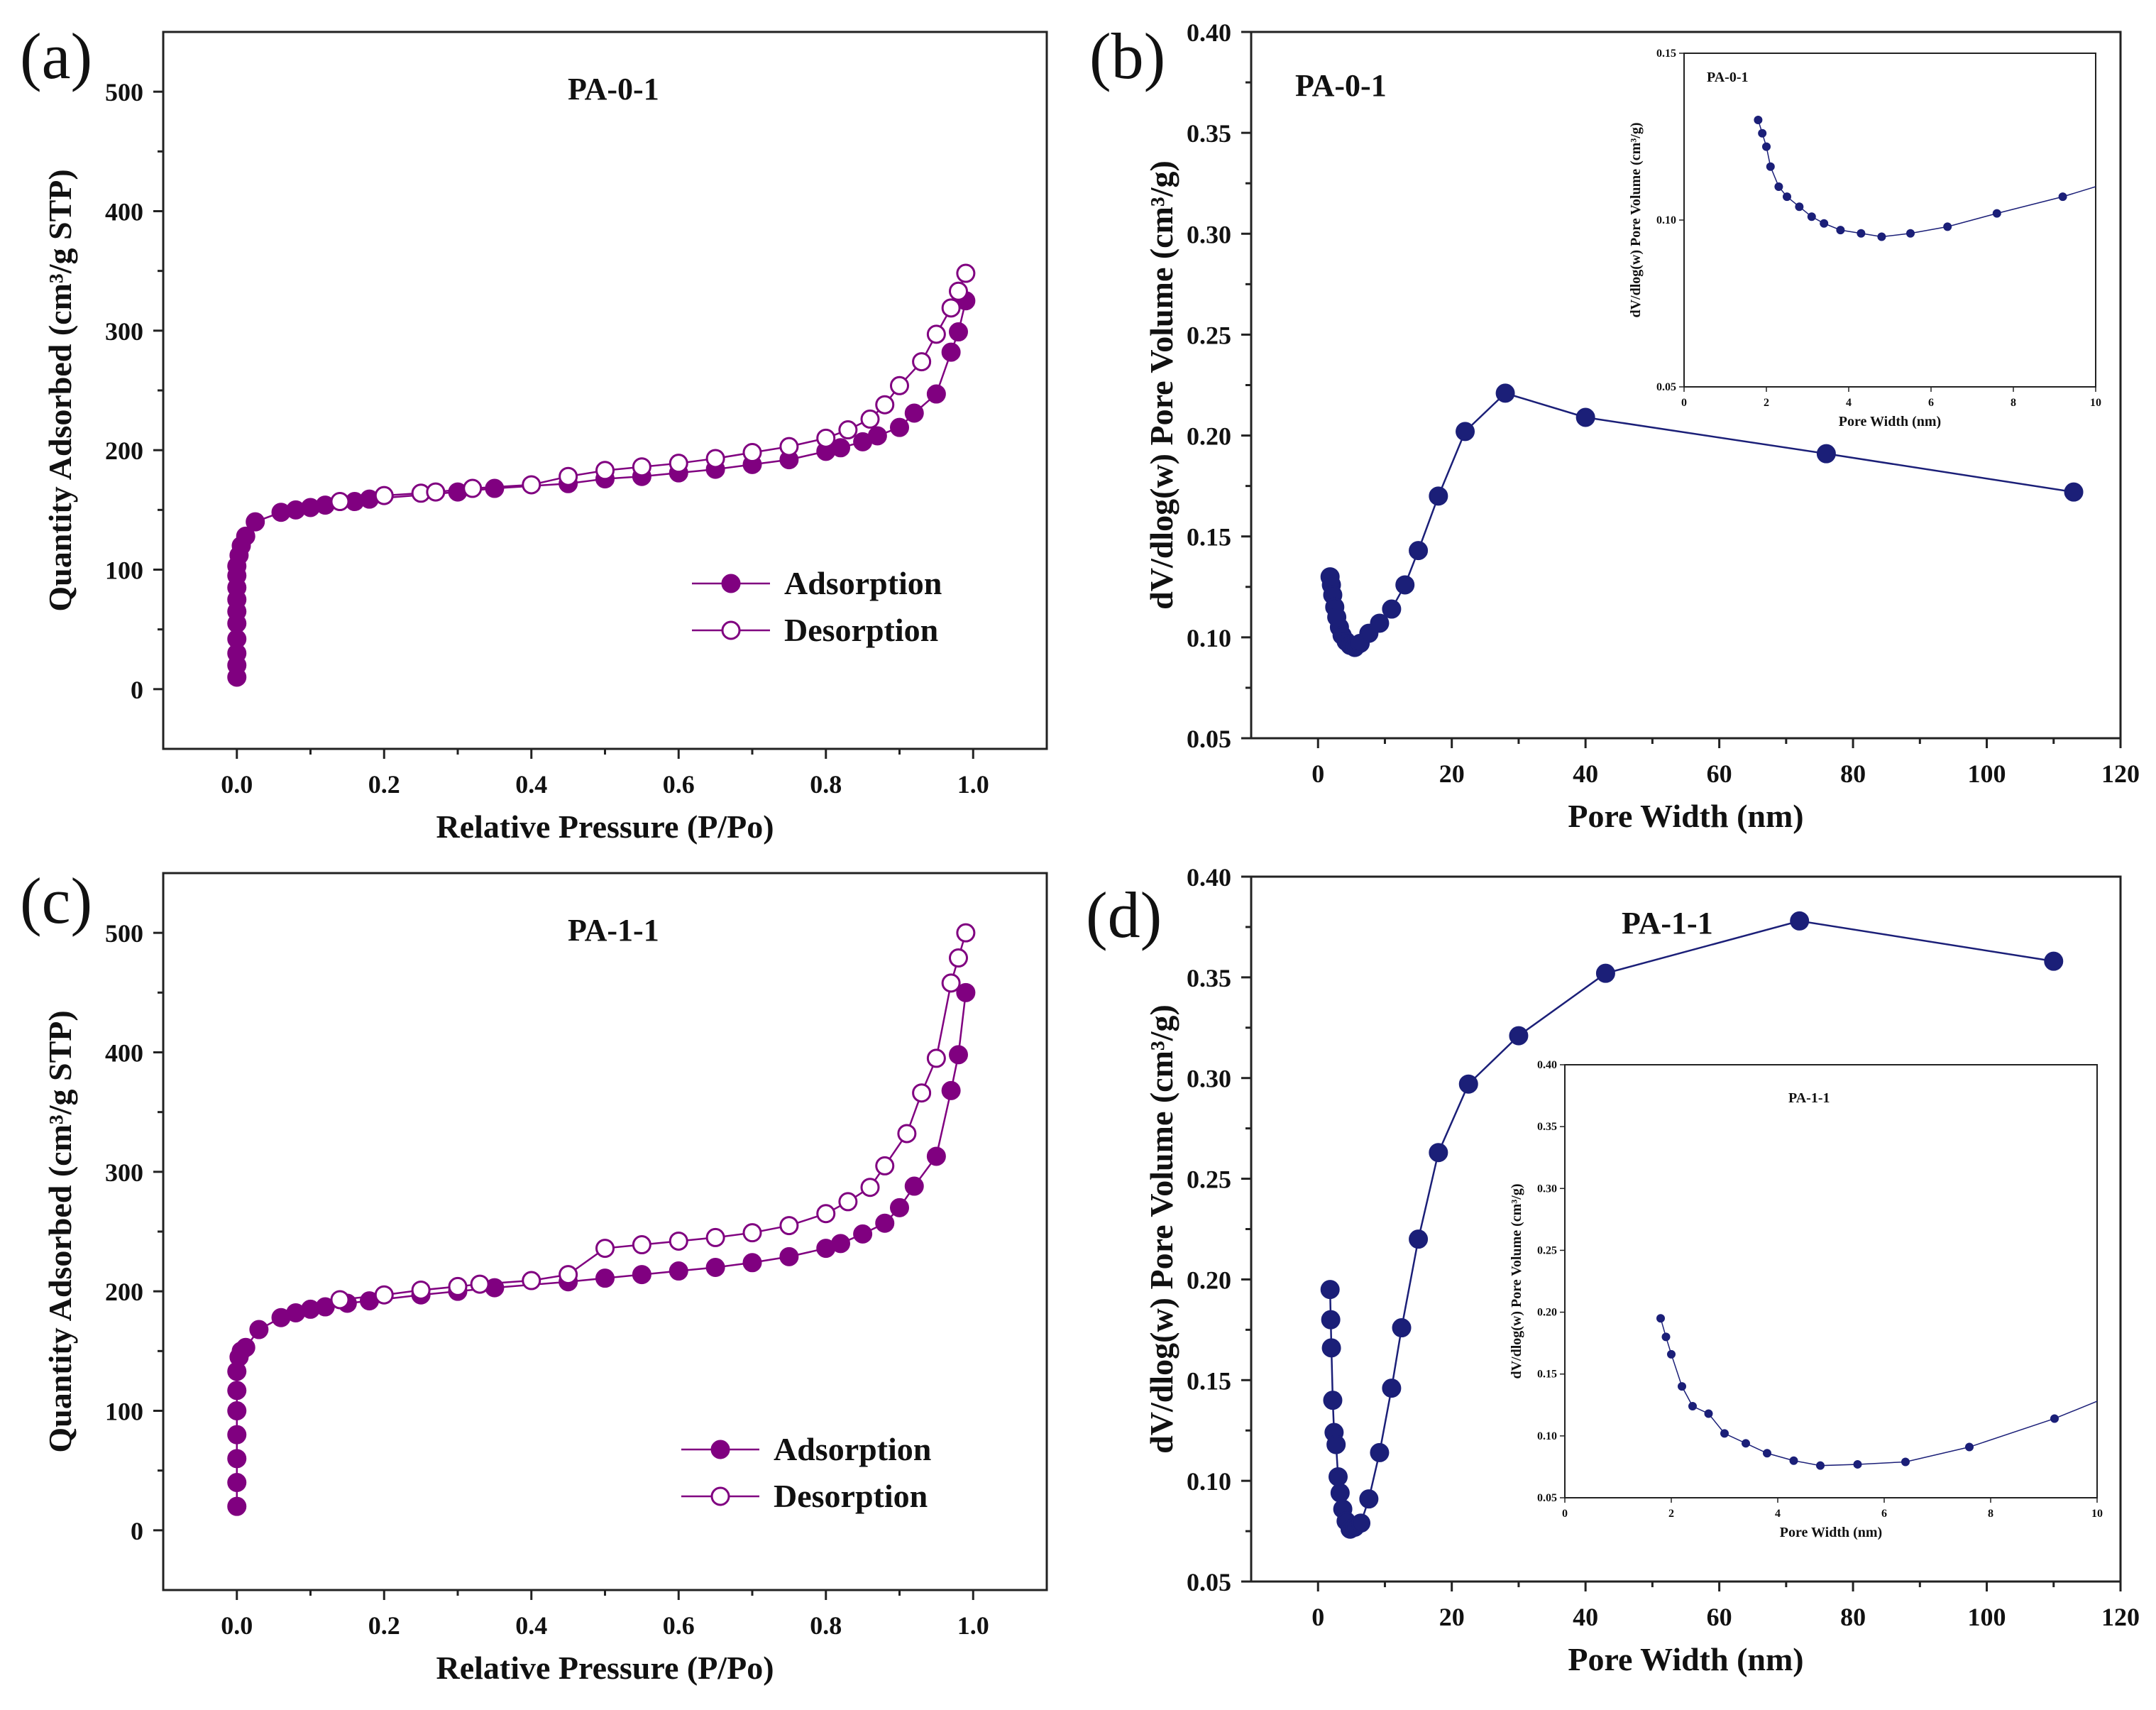  I want to click on inset-x-tick-label: 8, so click(2014, 403).